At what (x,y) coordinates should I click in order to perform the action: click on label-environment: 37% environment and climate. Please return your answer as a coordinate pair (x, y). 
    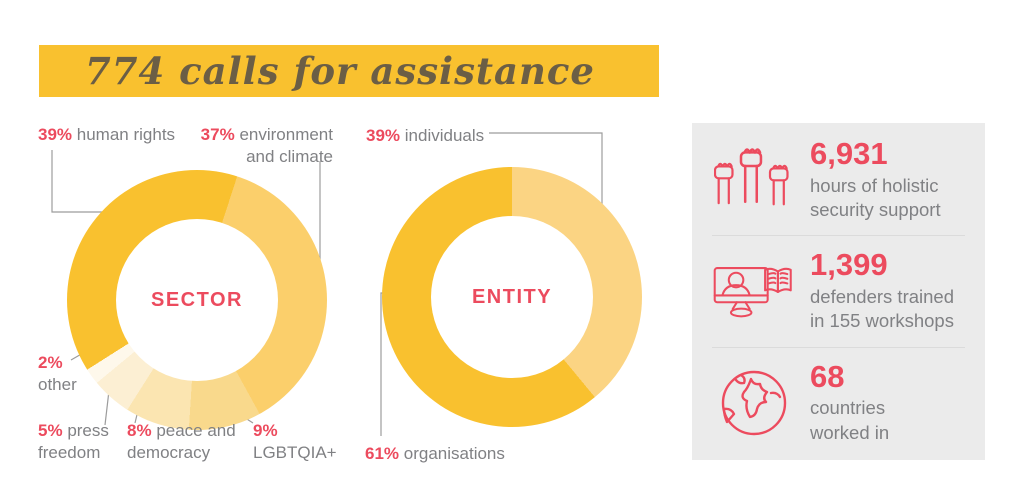
    Looking at the image, I should click on (266, 146).